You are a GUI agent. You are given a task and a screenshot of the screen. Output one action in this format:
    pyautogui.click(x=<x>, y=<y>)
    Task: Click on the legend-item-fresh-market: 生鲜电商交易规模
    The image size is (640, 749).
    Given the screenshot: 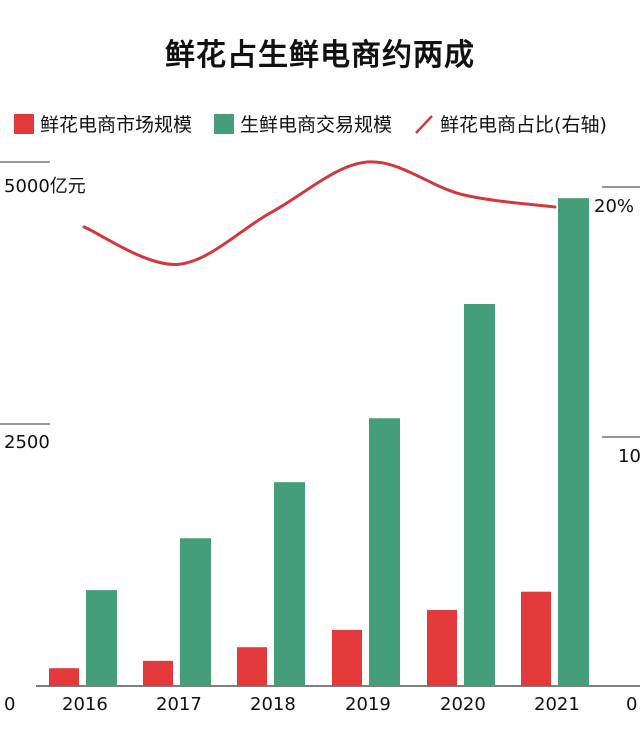 What is the action you would take?
    pyautogui.click(x=303, y=123)
    